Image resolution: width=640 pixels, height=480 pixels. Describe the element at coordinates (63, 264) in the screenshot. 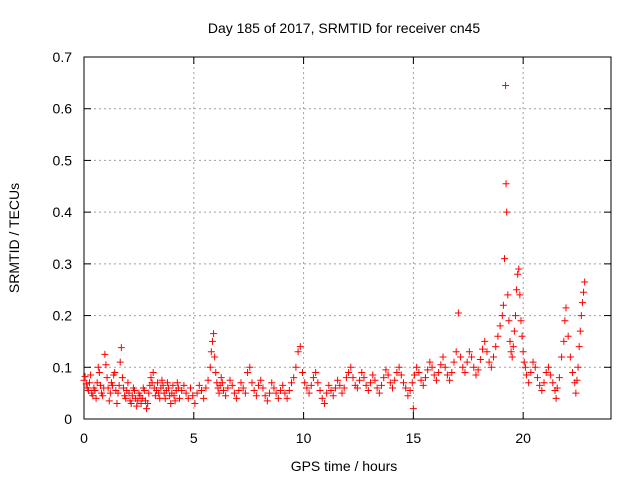

I see `y-tick-label: 0.3` at that location.